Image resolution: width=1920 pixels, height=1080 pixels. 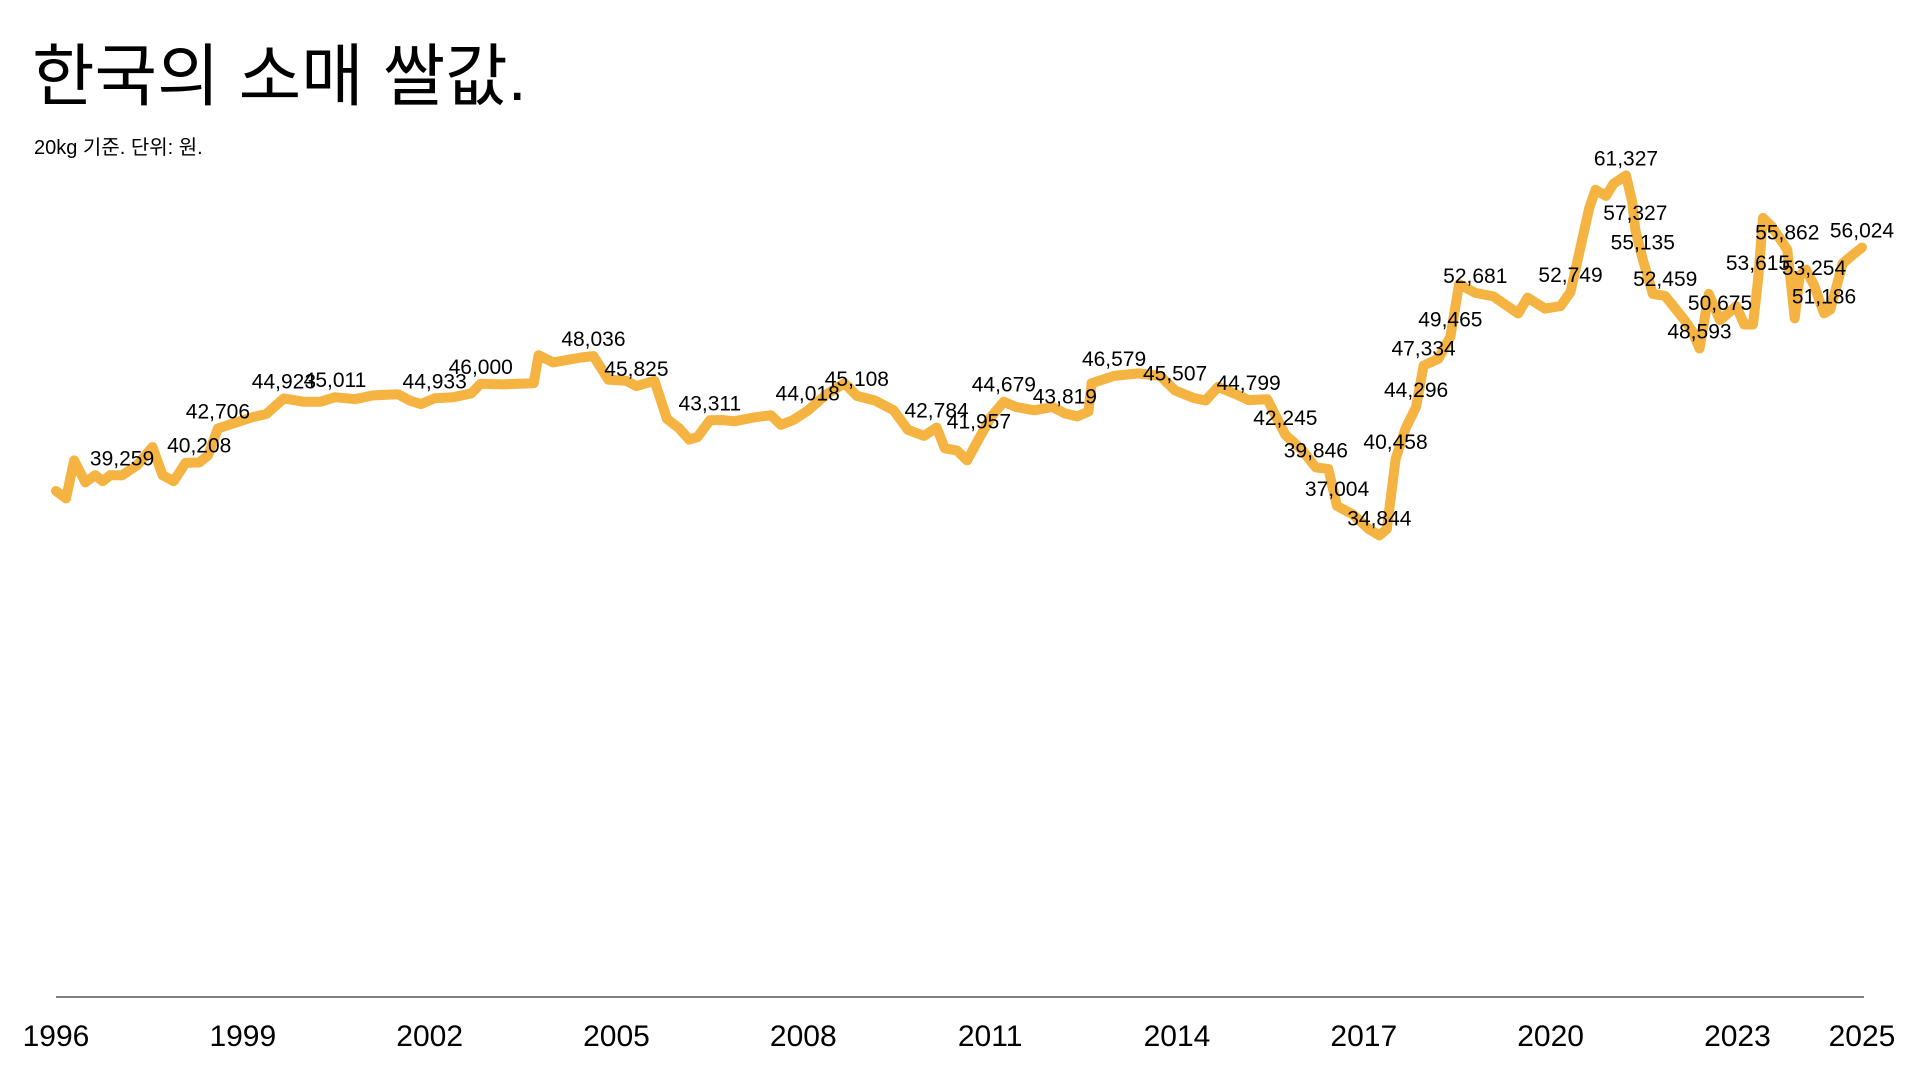 What do you see at coordinates (1114, 359) in the screenshot?
I see `data-label: 46,579` at bounding box center [1114, 359].